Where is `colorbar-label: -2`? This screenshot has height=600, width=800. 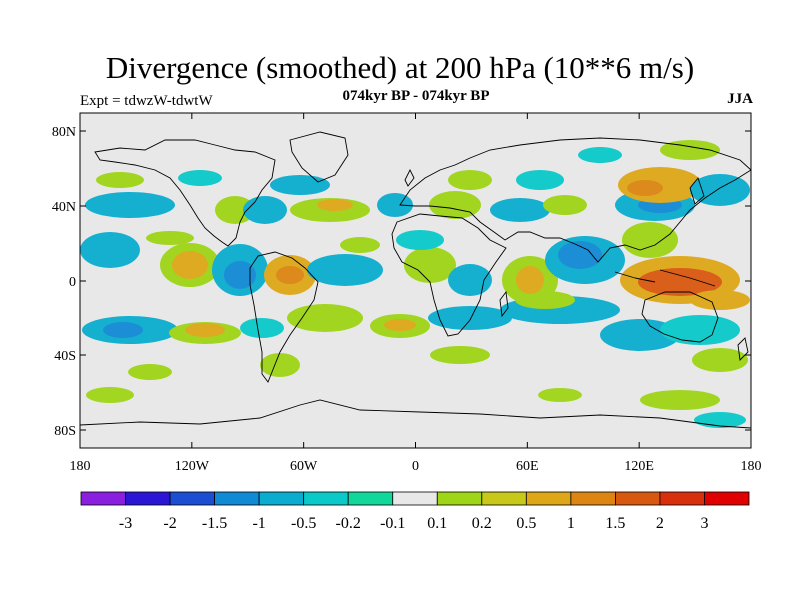
colorbar-label: -2 is located at coordinates (169, 523).